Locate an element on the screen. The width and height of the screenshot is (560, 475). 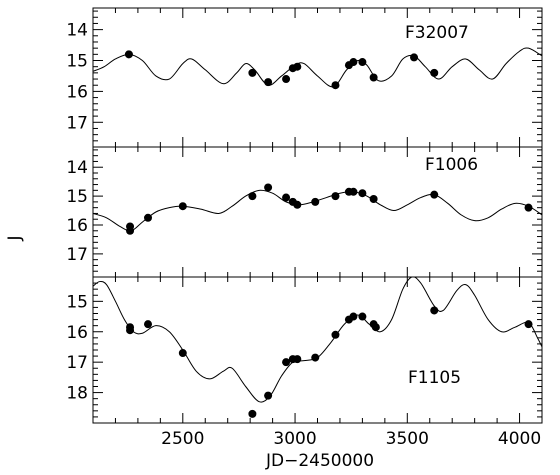
panel-label: F1006 is located at coordinates (451, 165).